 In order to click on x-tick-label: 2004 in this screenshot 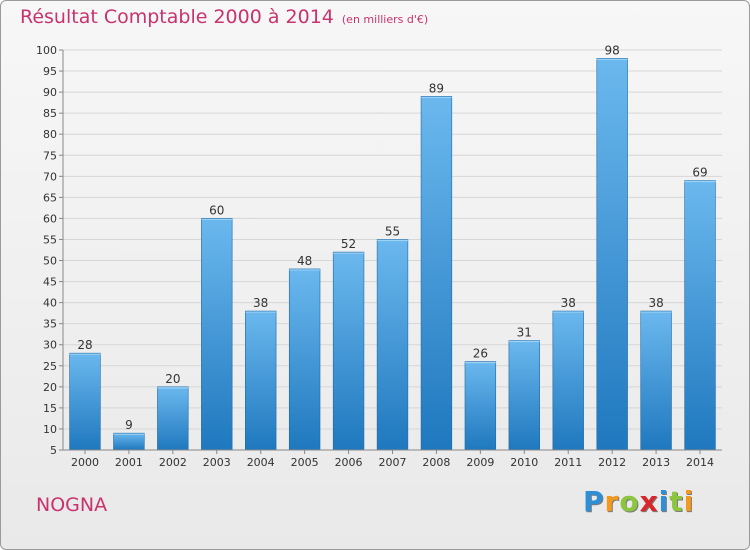, I will do `click(261, 462)`.